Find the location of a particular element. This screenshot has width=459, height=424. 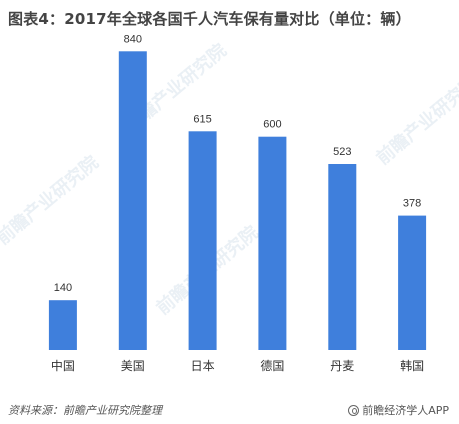

brand-credit: 前瞻经济学人APP is located at coordinates (398, 410).